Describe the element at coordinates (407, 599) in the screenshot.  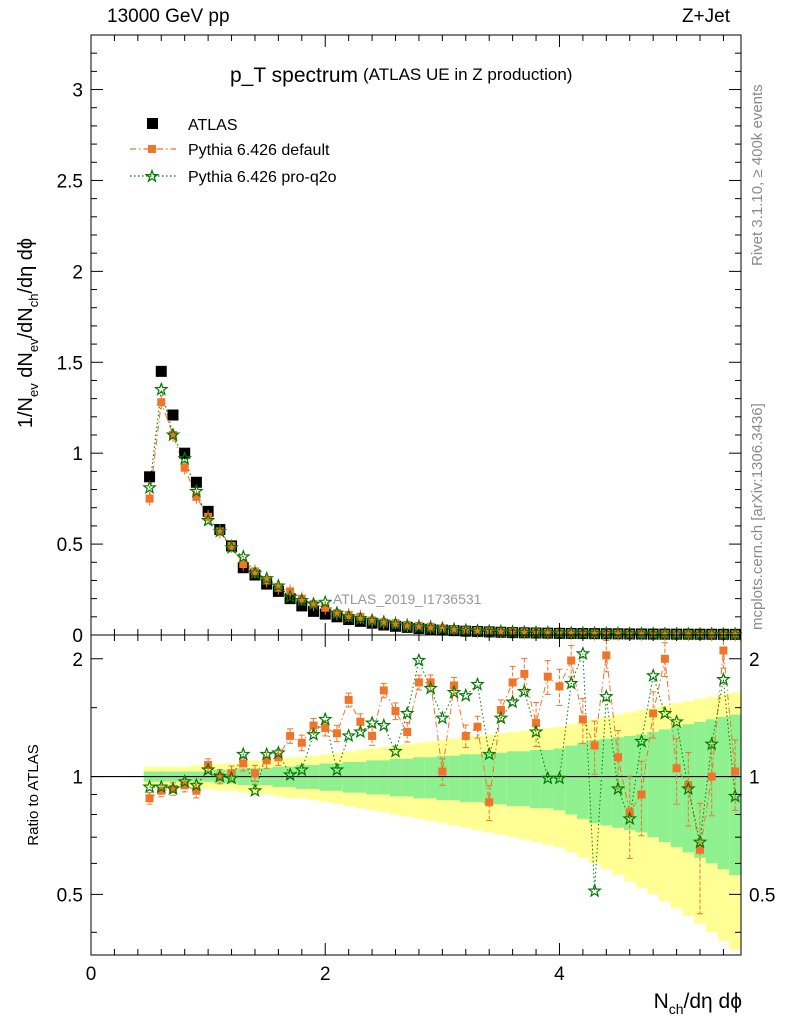
I see `analysis-label: ATLAS_2019_I1736531` at that location.